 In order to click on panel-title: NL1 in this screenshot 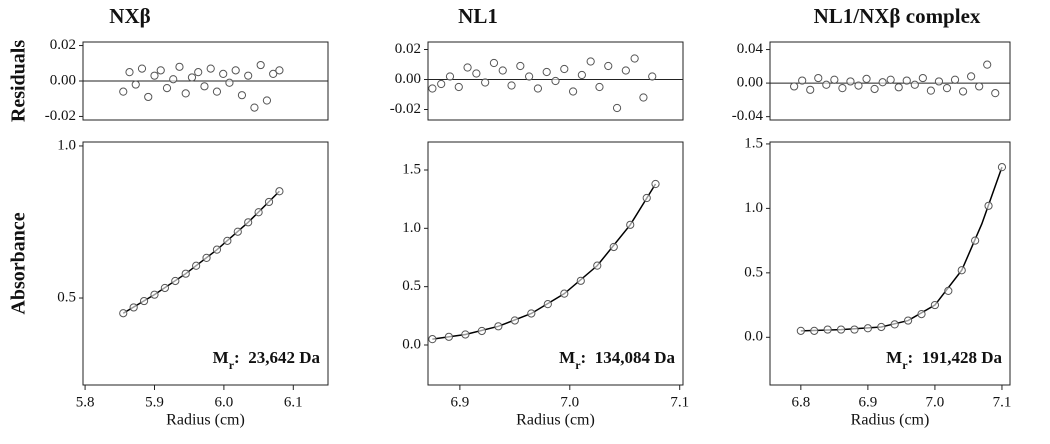, I will do `click(478, 16)`.